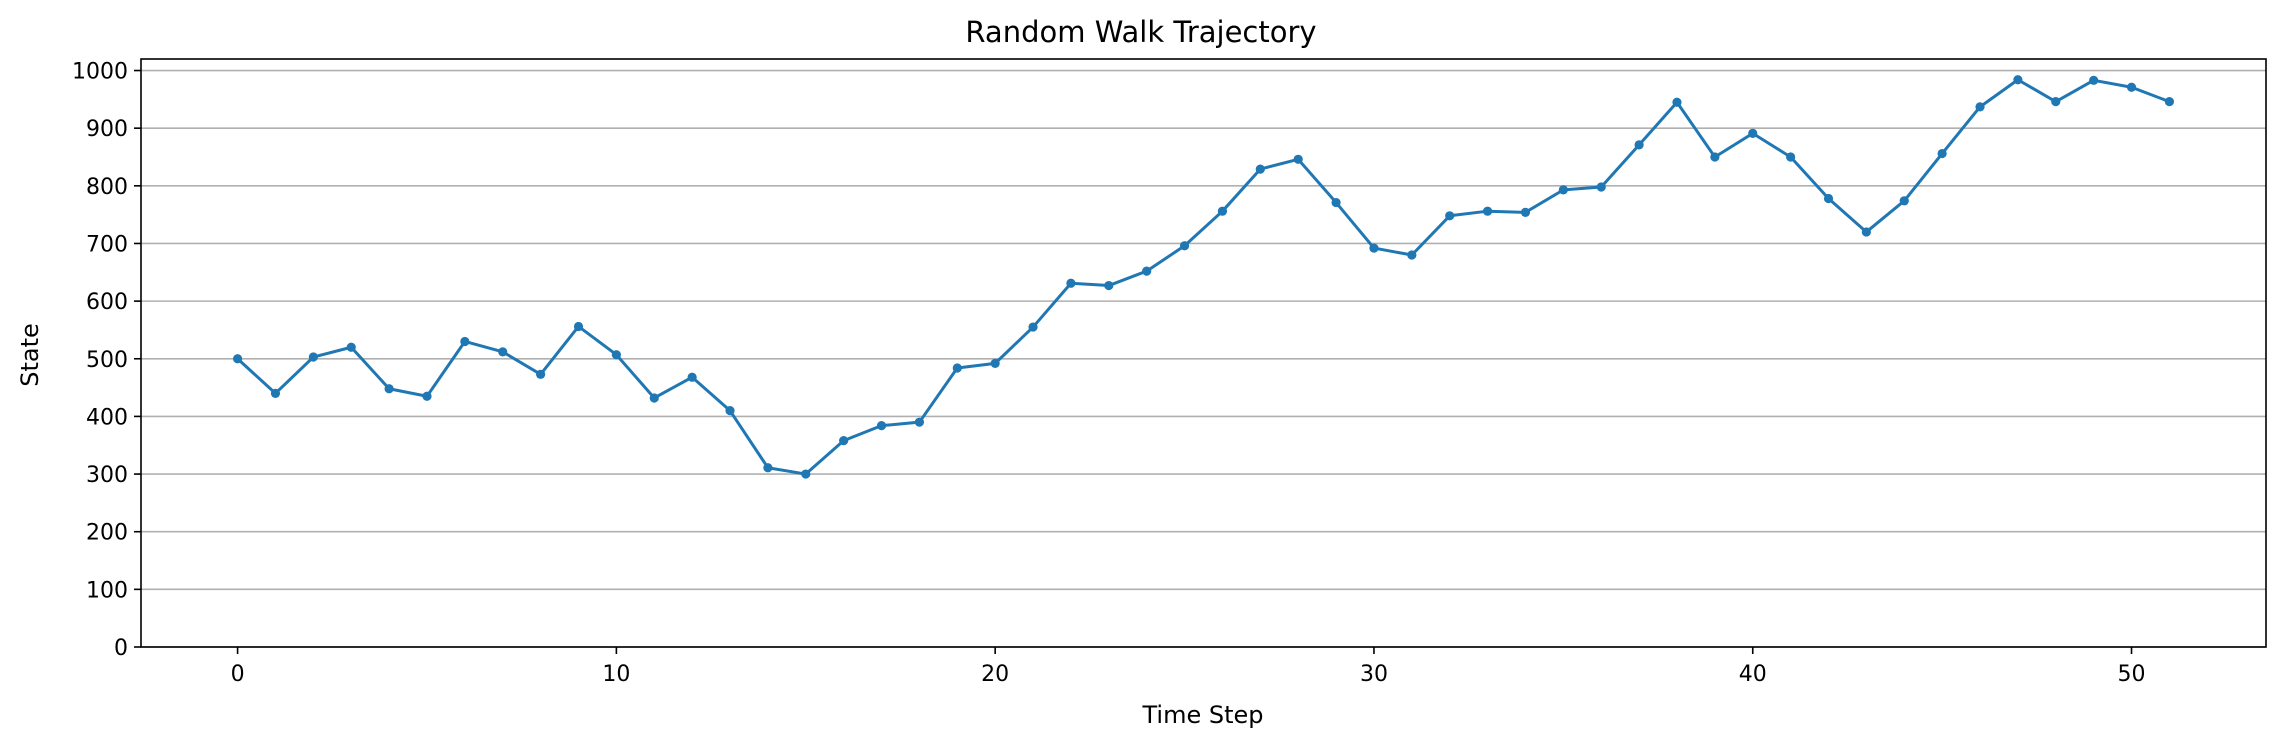  I want to click on y-tick-label: 500, so click(107, 360).